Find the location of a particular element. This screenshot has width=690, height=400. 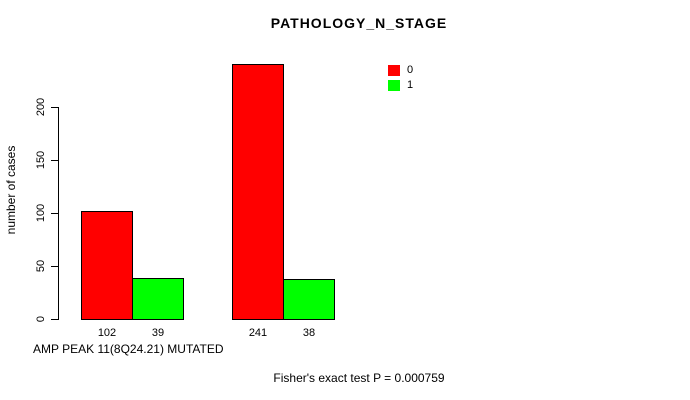

legend-entry: 1 is located at coordinates (400, 85).